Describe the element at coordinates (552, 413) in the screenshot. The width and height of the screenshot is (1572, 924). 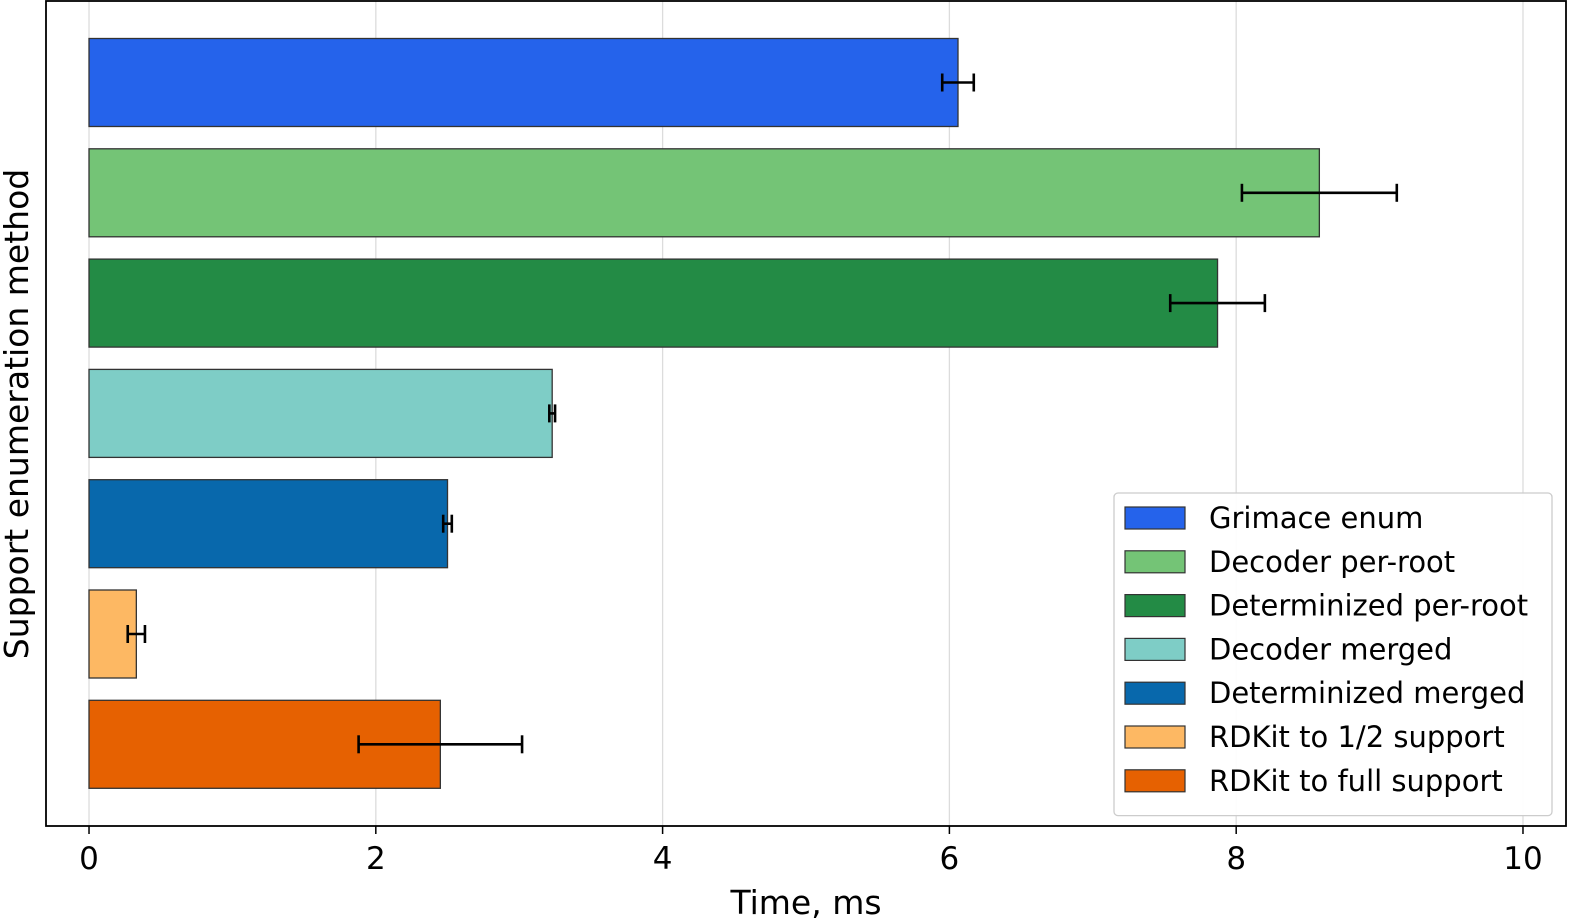
I see `error-bar-decoder-merged` at that location.